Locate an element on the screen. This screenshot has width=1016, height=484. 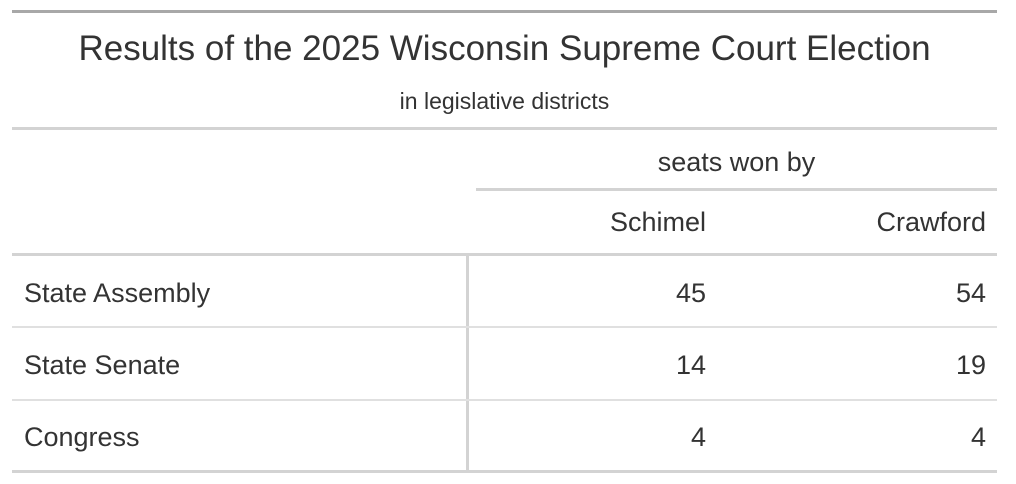
spanner-label: seats won by is located at coordinates (736, 162).